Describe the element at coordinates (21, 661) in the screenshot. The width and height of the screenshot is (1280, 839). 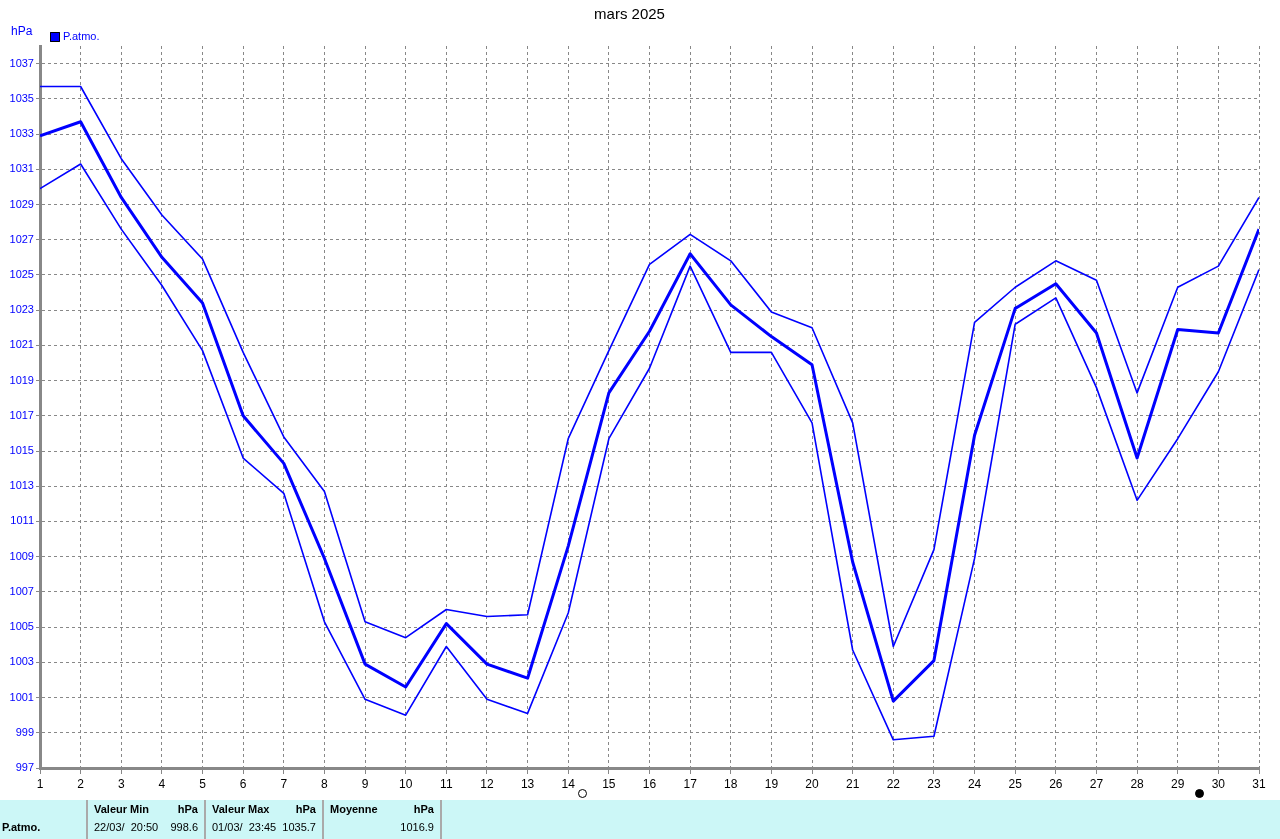
I see `y-tick-label: 1003` at that location.